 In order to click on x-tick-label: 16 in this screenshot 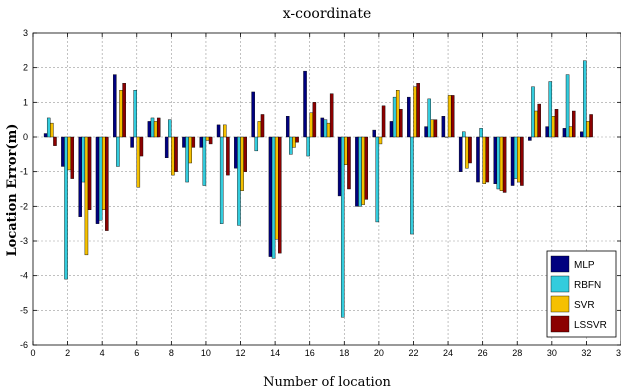, I will do `click(310, 353)`.